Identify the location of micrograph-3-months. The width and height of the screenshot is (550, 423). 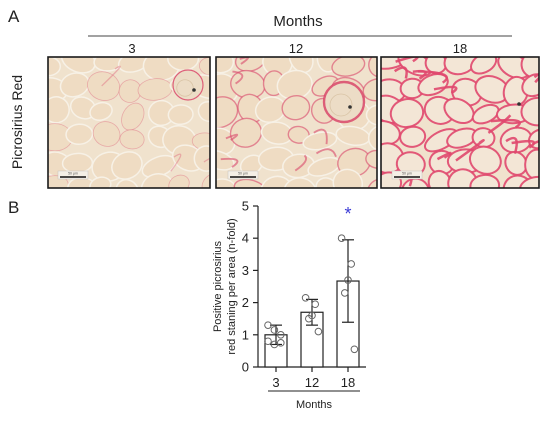
(129, 122).